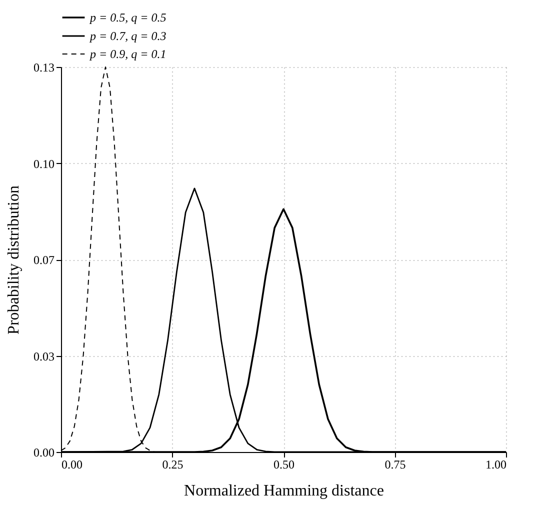 This screenshot has width=543, height=529. Describe the element at coordinates (284, 465) in the screenshot. I see `x-tick-label: 0.50` at that location.